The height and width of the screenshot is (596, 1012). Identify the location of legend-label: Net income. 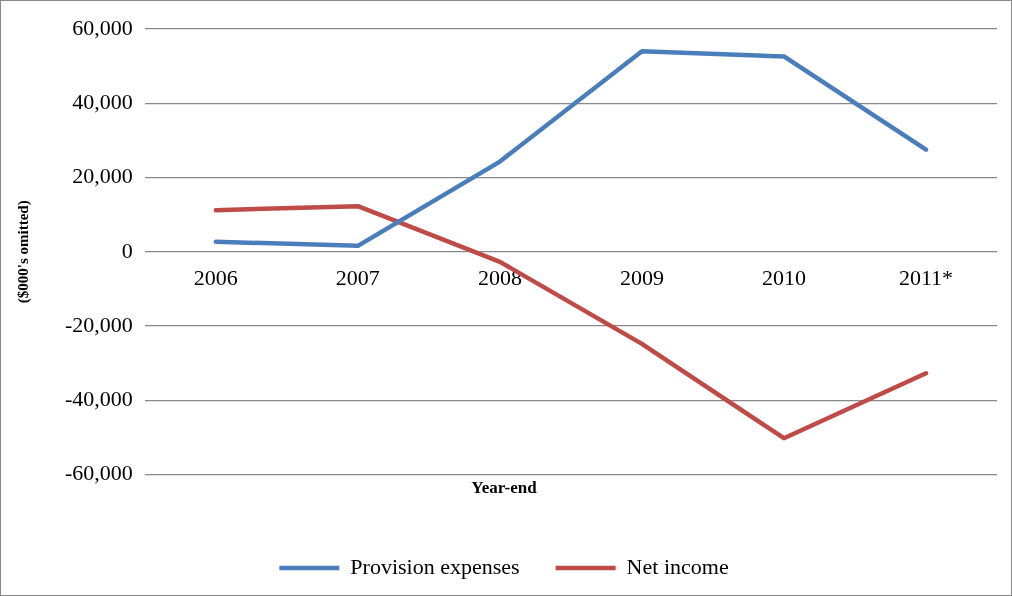
(677, 566).